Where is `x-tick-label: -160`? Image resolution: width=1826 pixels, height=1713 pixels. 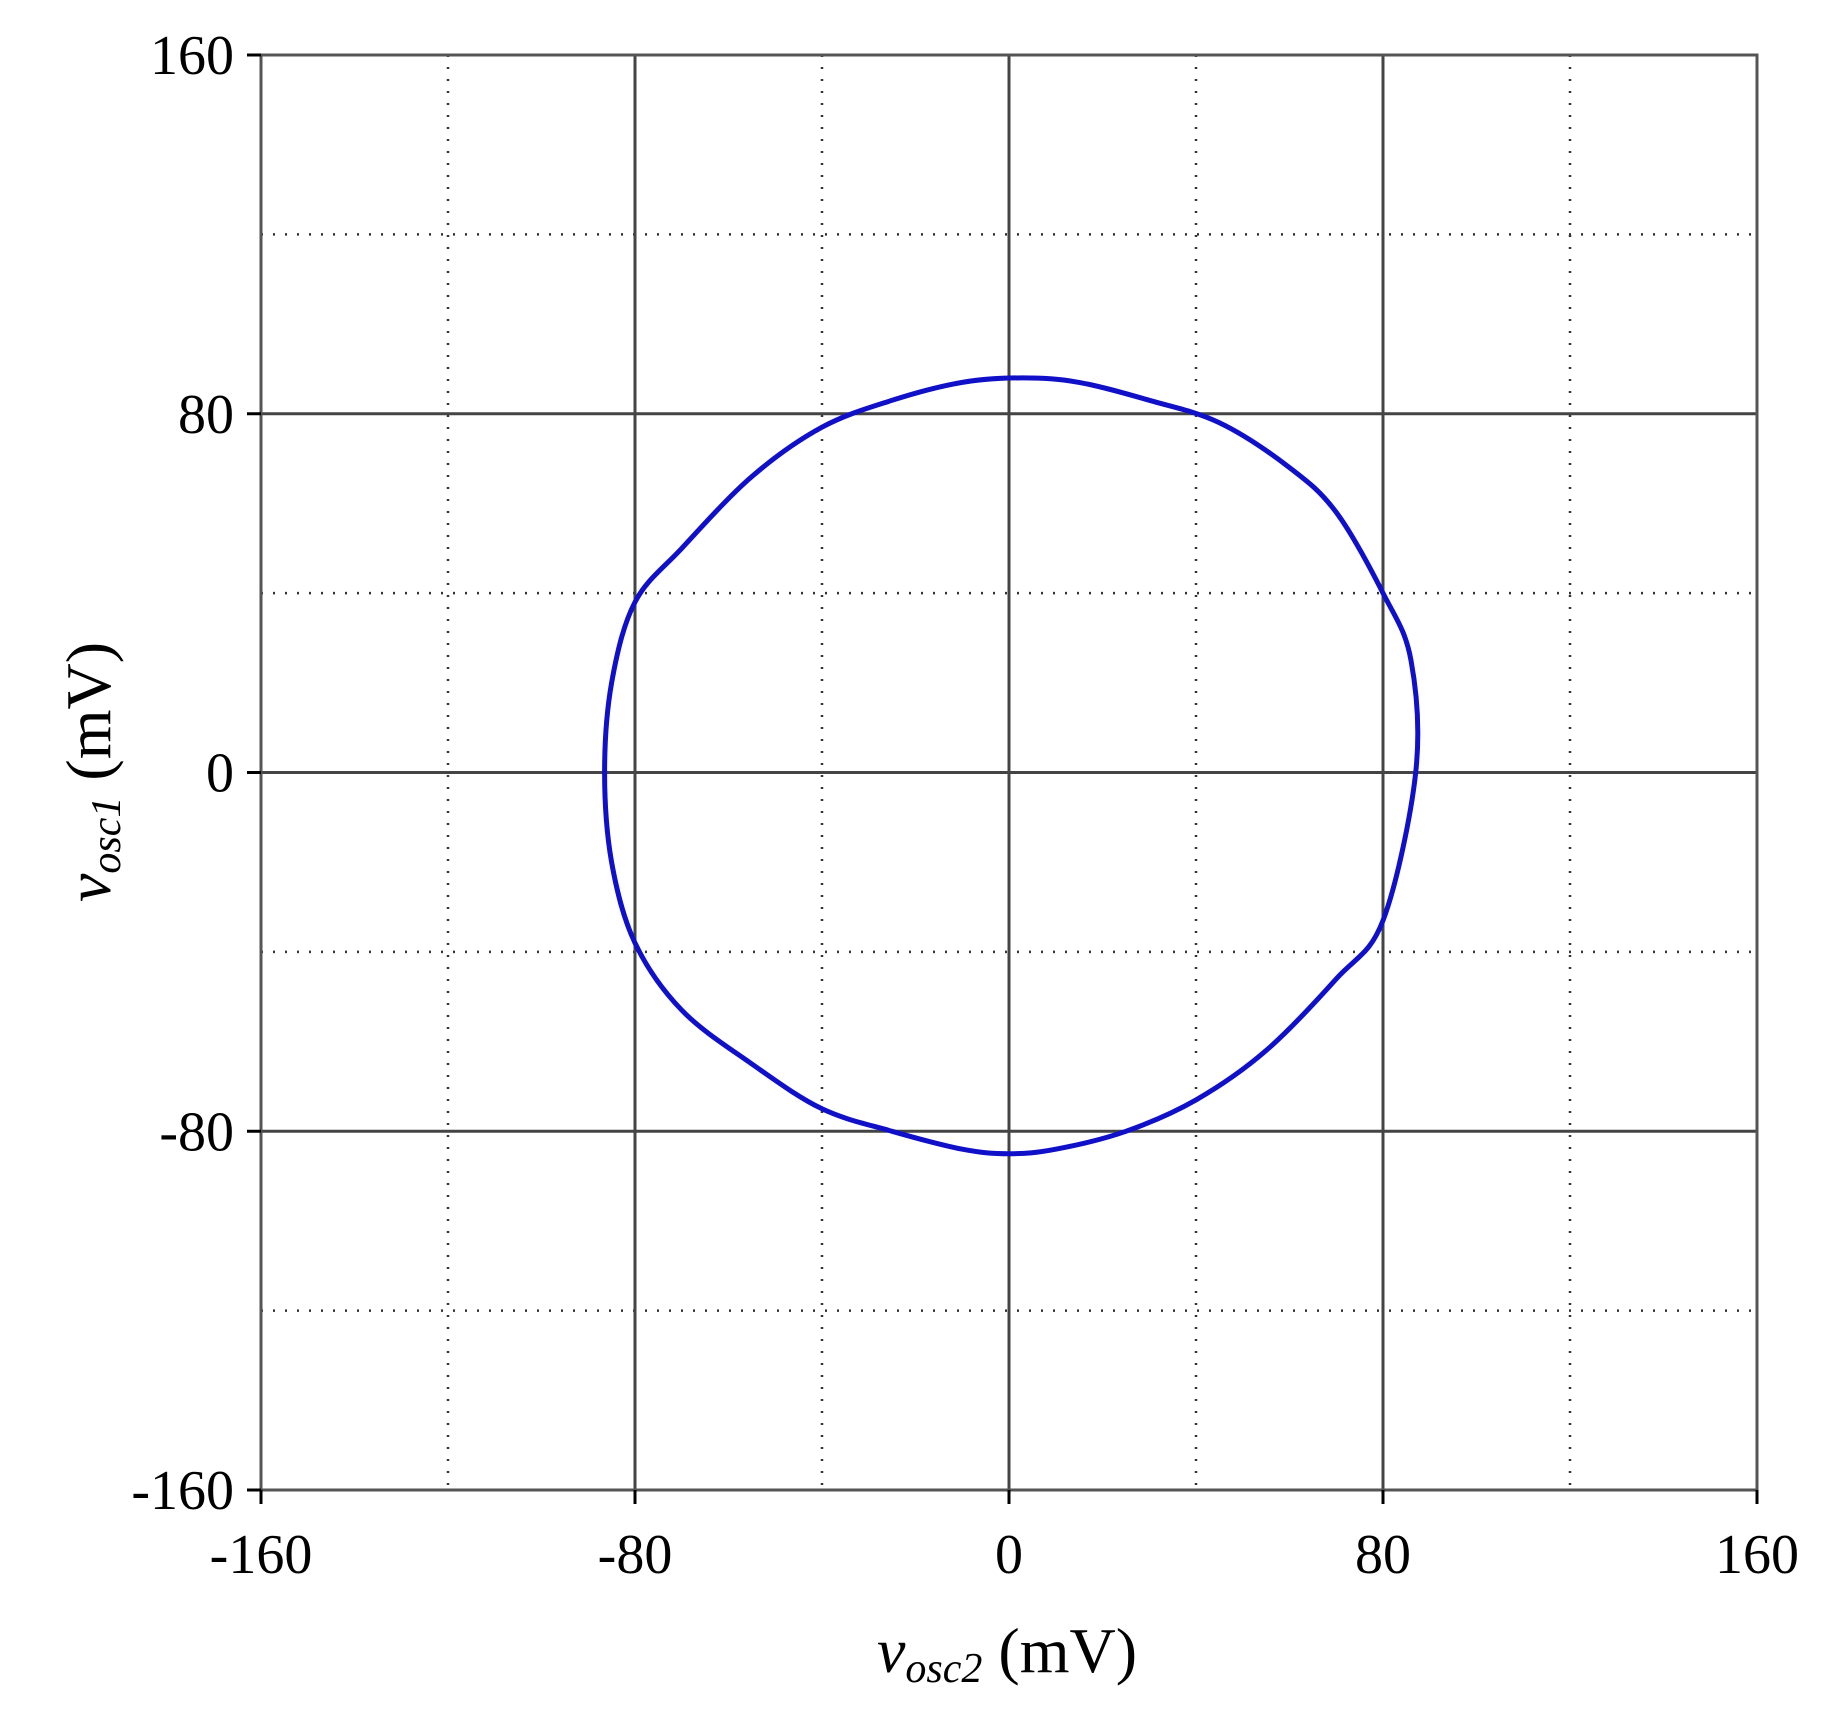 x-tick-label: -160 is located at coordinates (261, 1555).